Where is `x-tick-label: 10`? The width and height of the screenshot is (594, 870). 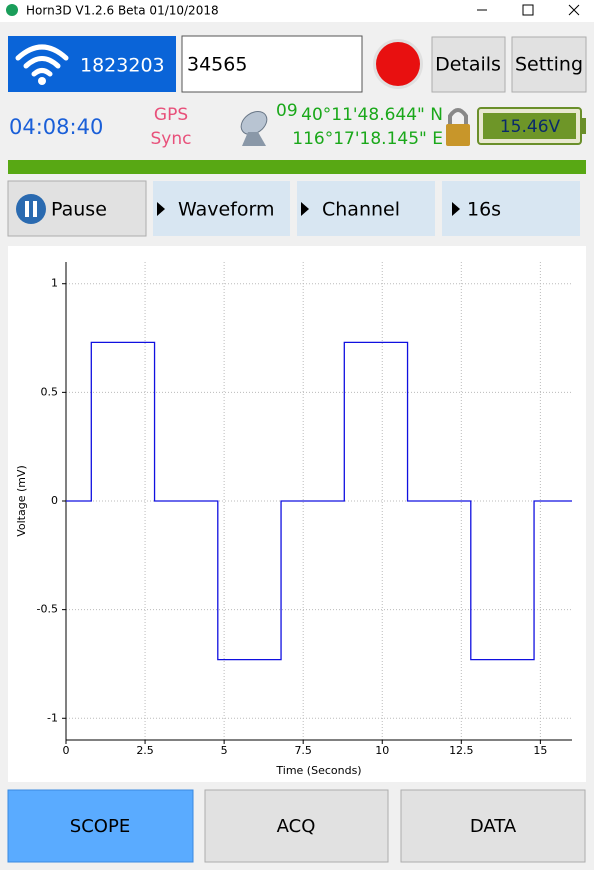
x-tick-label: 10 is located at coordinates (382, 750).